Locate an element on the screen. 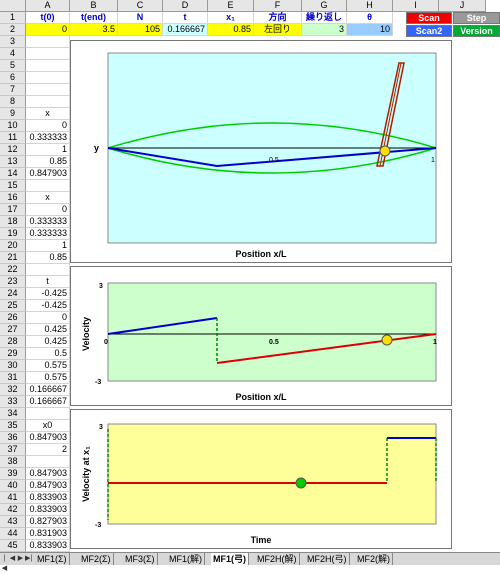  row-header-44: 44 is located at coordinates (13, 534).